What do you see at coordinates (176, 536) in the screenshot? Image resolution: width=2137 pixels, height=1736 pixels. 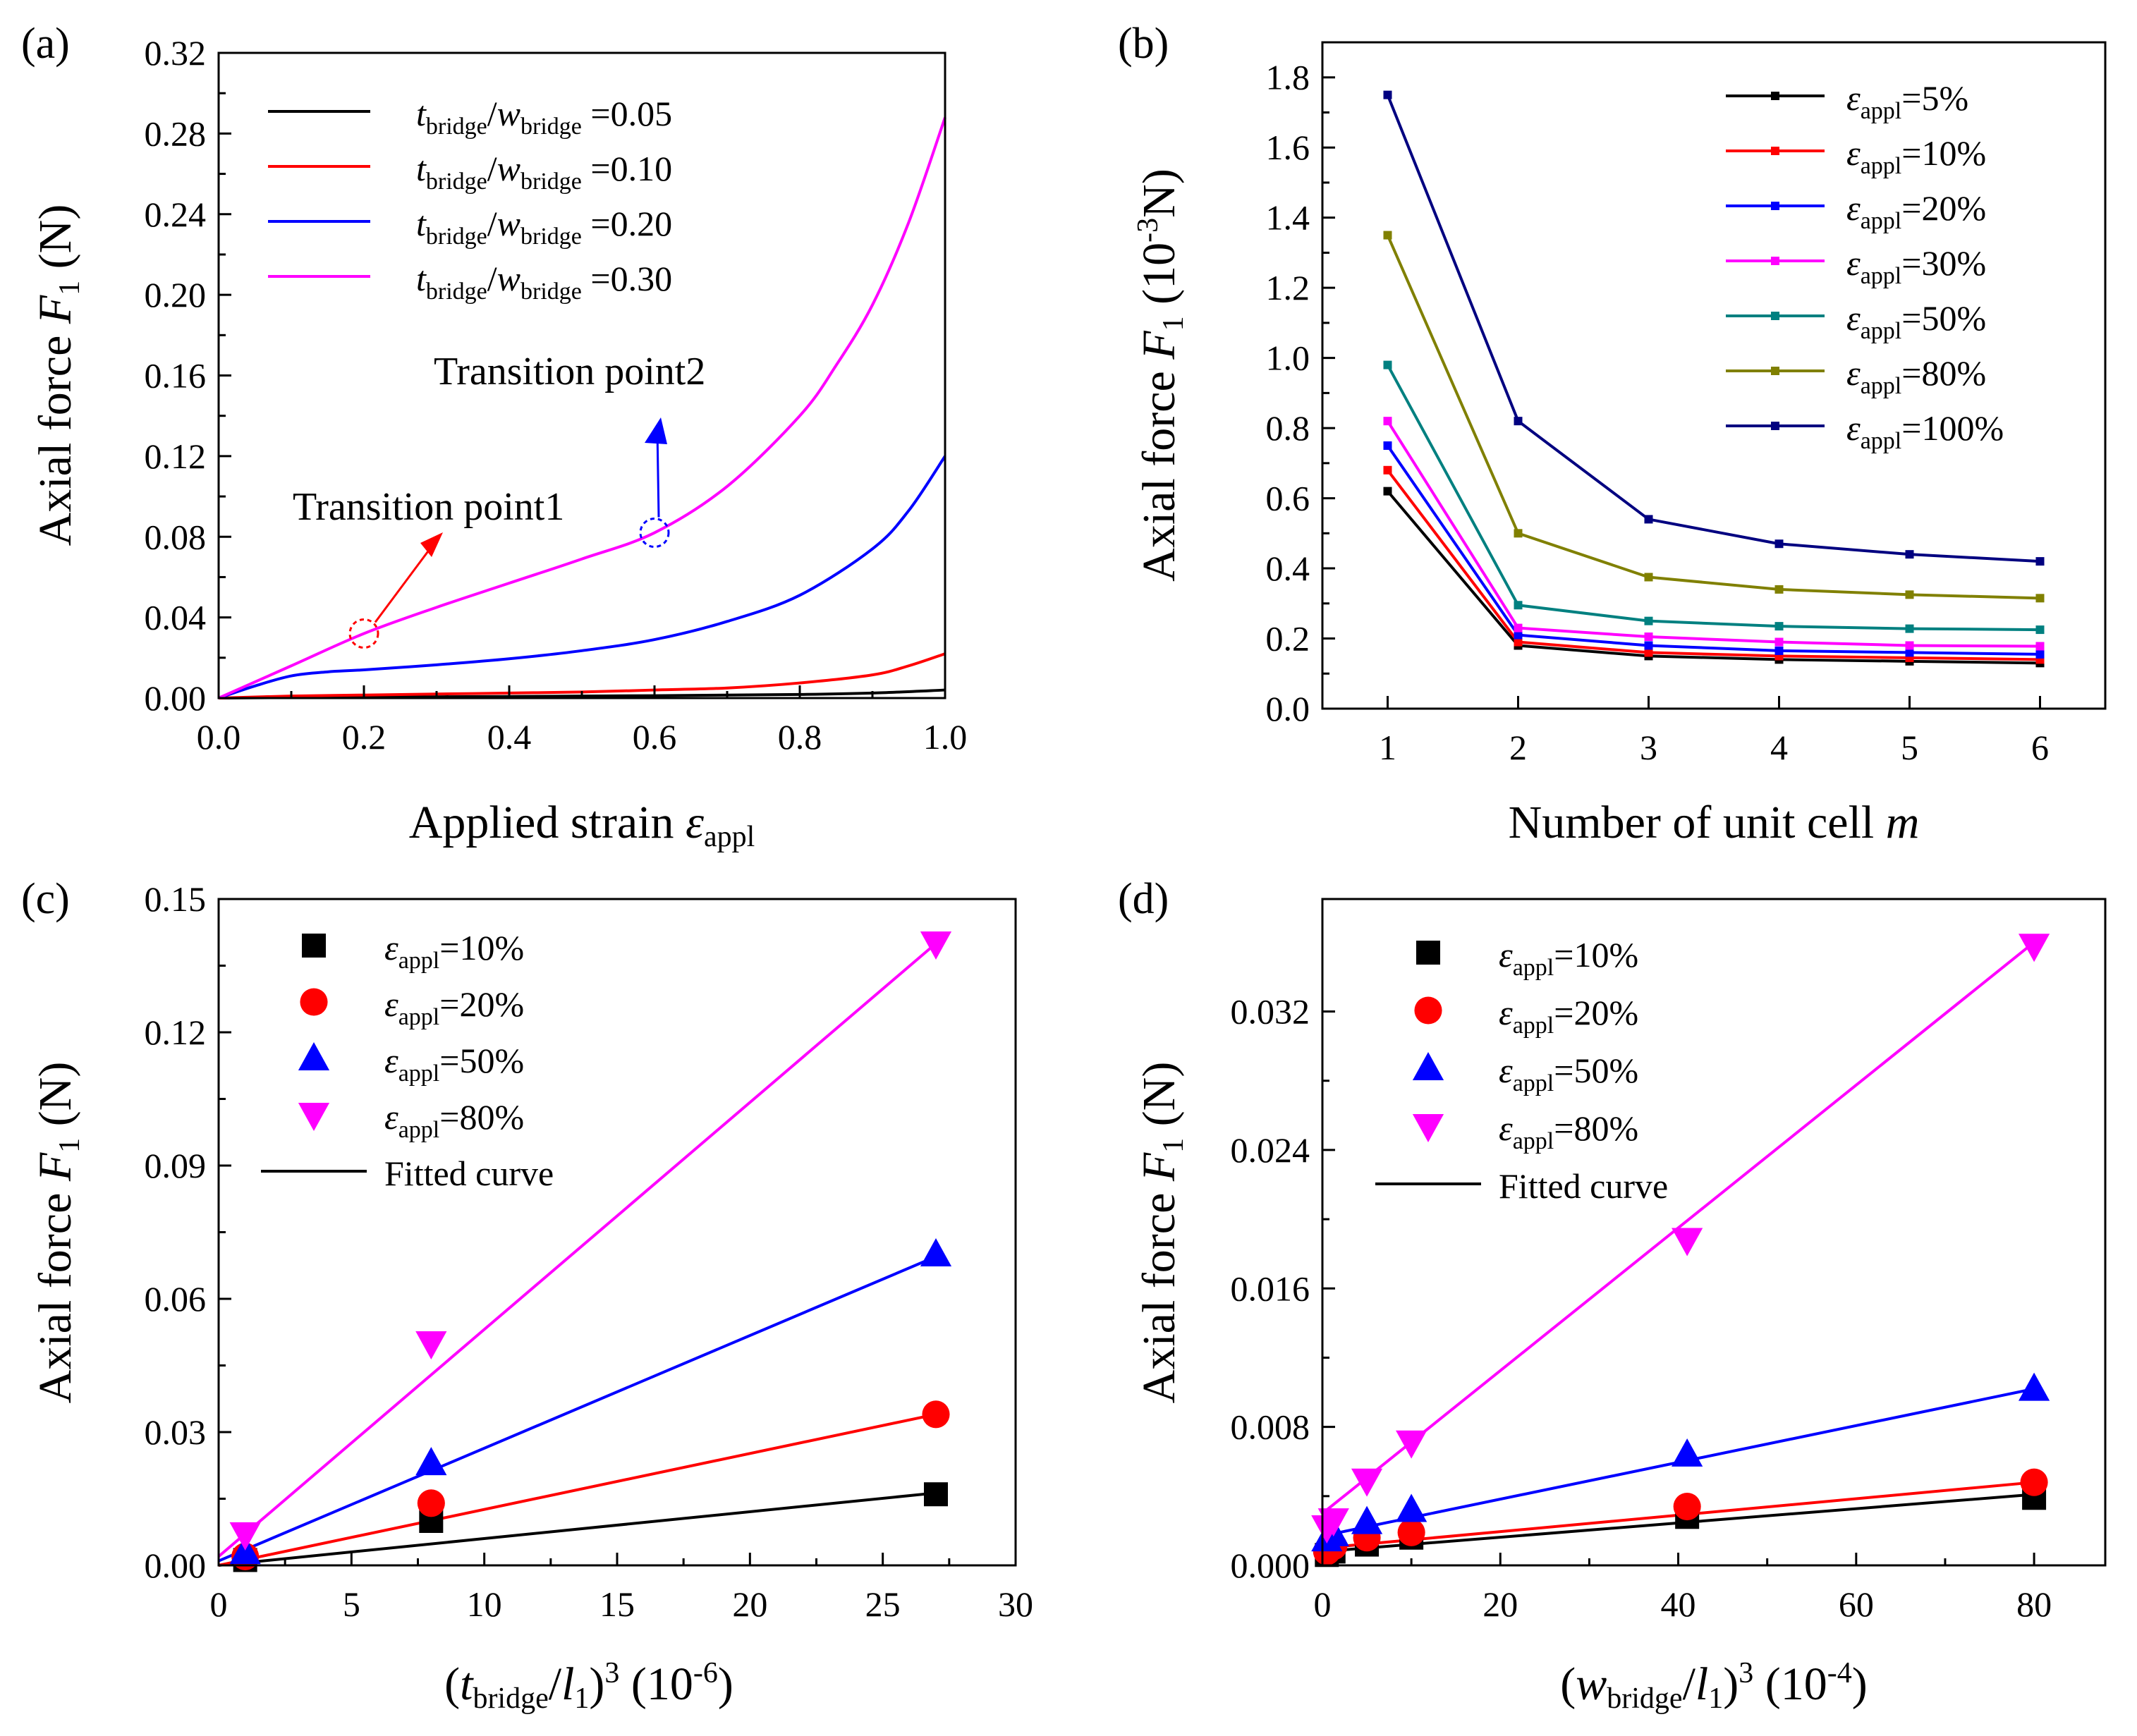 I see `panel-a-ytick-label: 0.08` at bounding box center [176, 536].